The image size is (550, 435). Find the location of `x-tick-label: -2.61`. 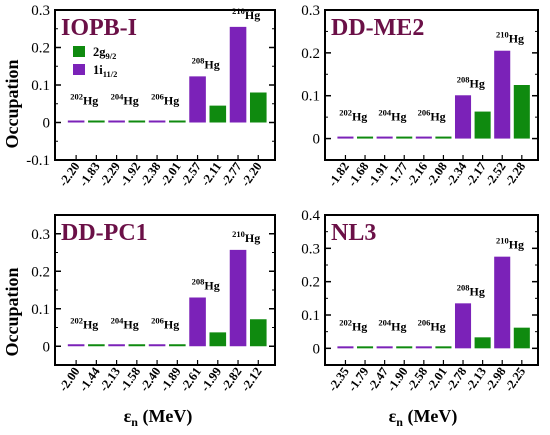

x-tick-label: -2.61 is located at coordinates (191, 379).